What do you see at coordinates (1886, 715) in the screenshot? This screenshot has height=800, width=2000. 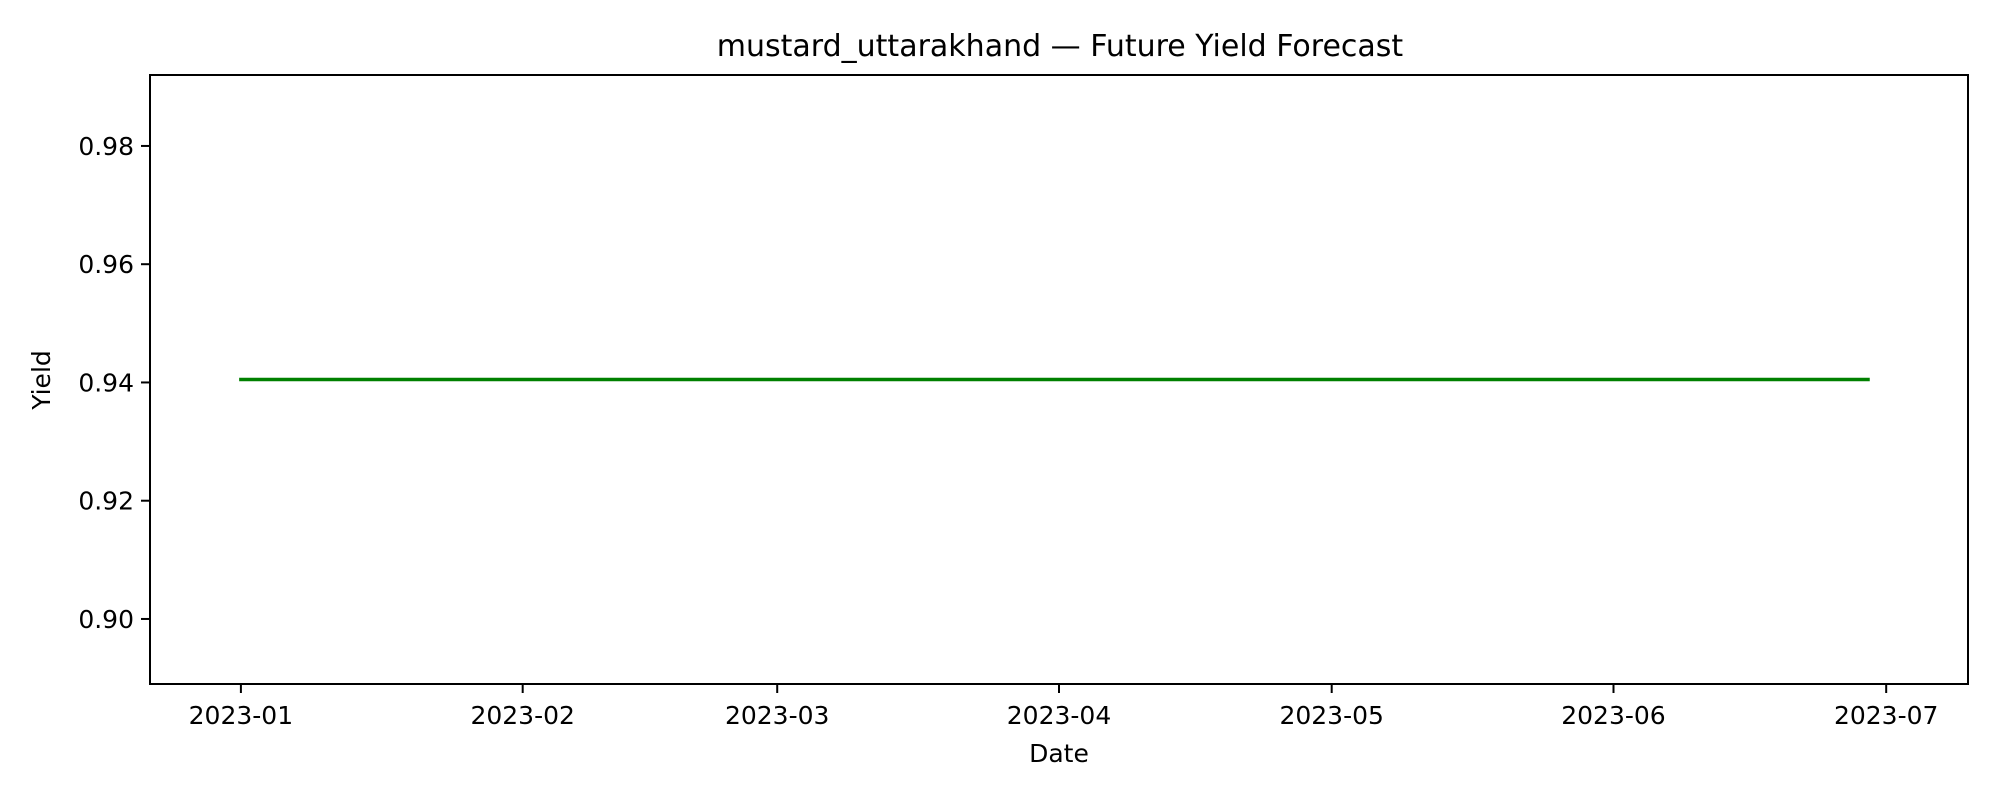 I see `x-tick-label: 2023-07` at bounding box center [1886, 715].